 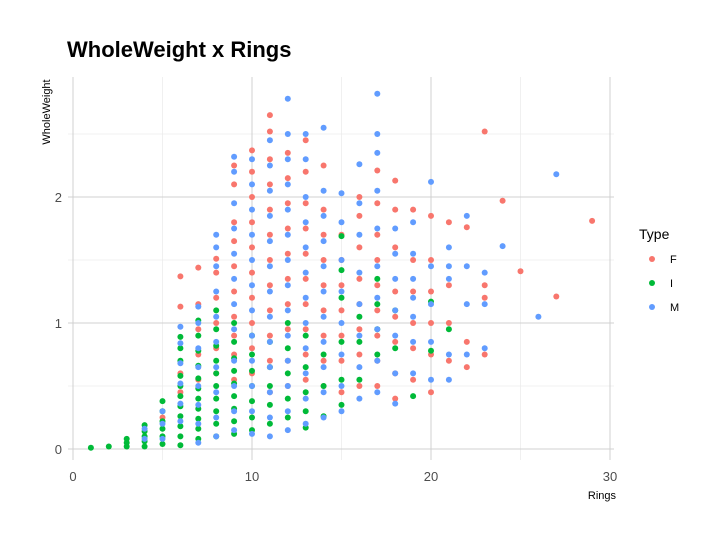 What do you see at coordinates (674, 308) in the screenshot?
I see `legend-label-M: M` at bounding box center [674, 308].